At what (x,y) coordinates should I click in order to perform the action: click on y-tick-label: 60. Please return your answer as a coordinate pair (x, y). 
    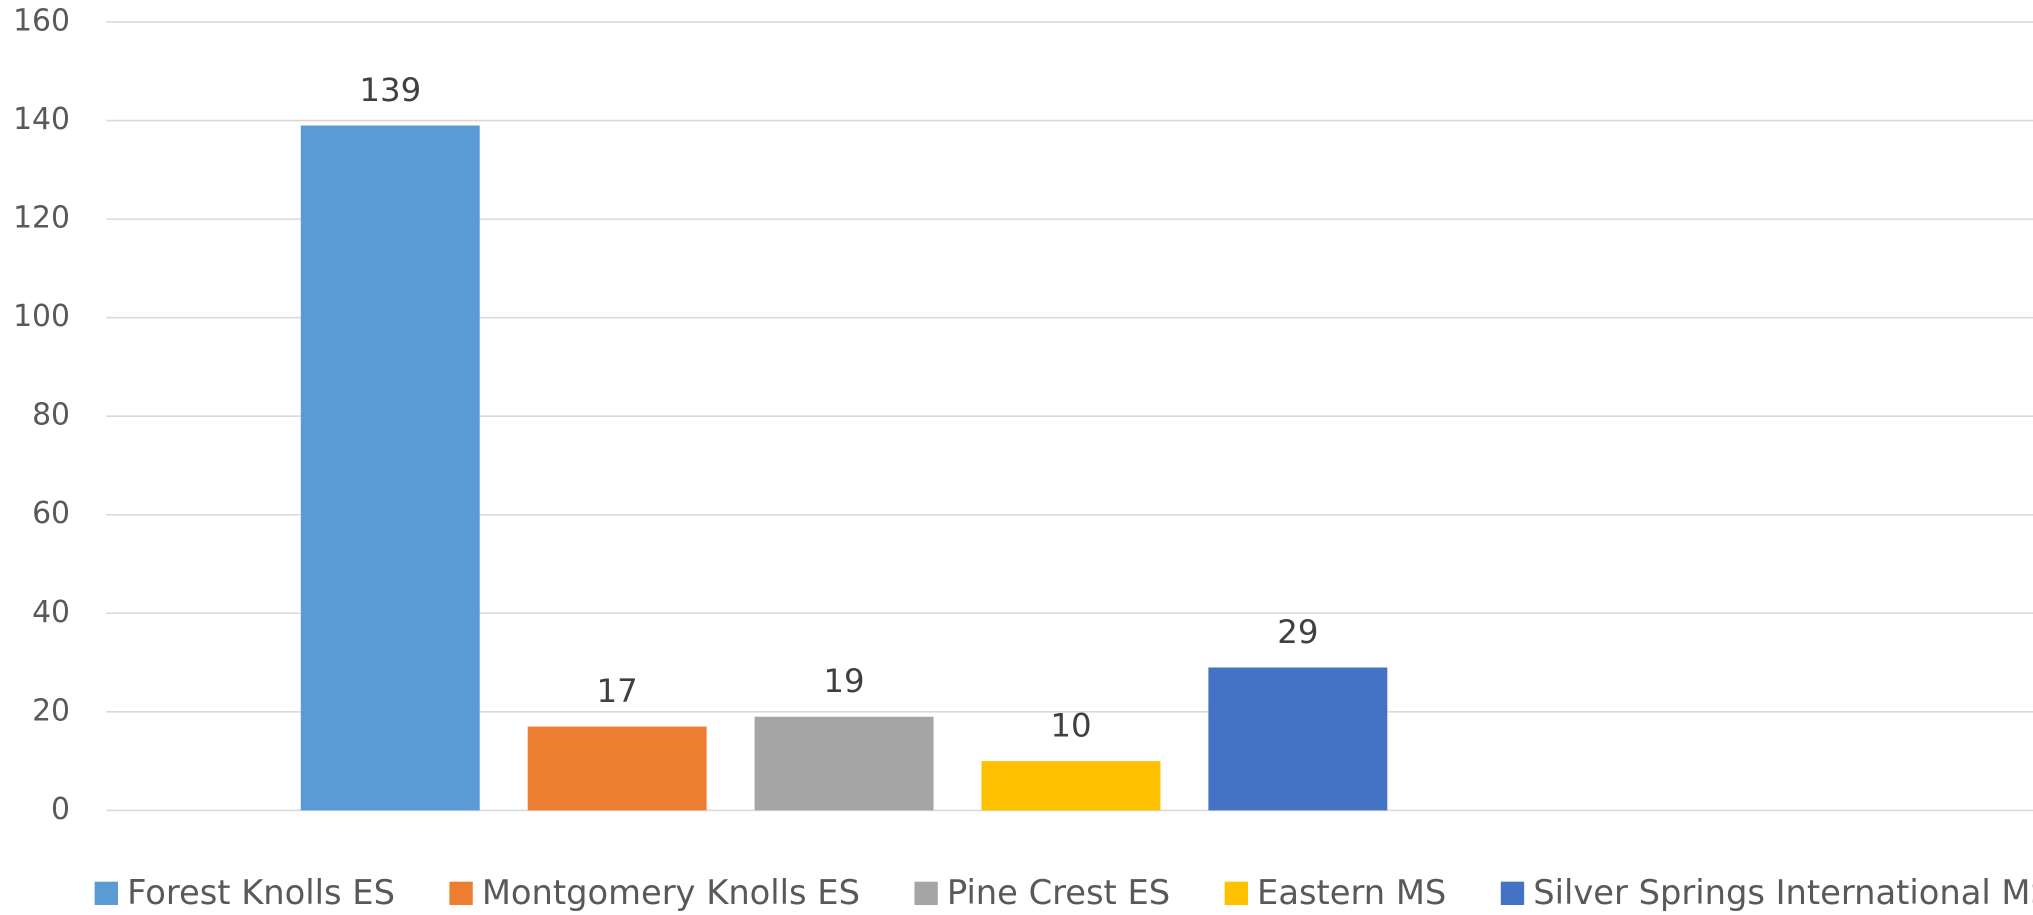
    Looking at the image, I should click on (51, 513).